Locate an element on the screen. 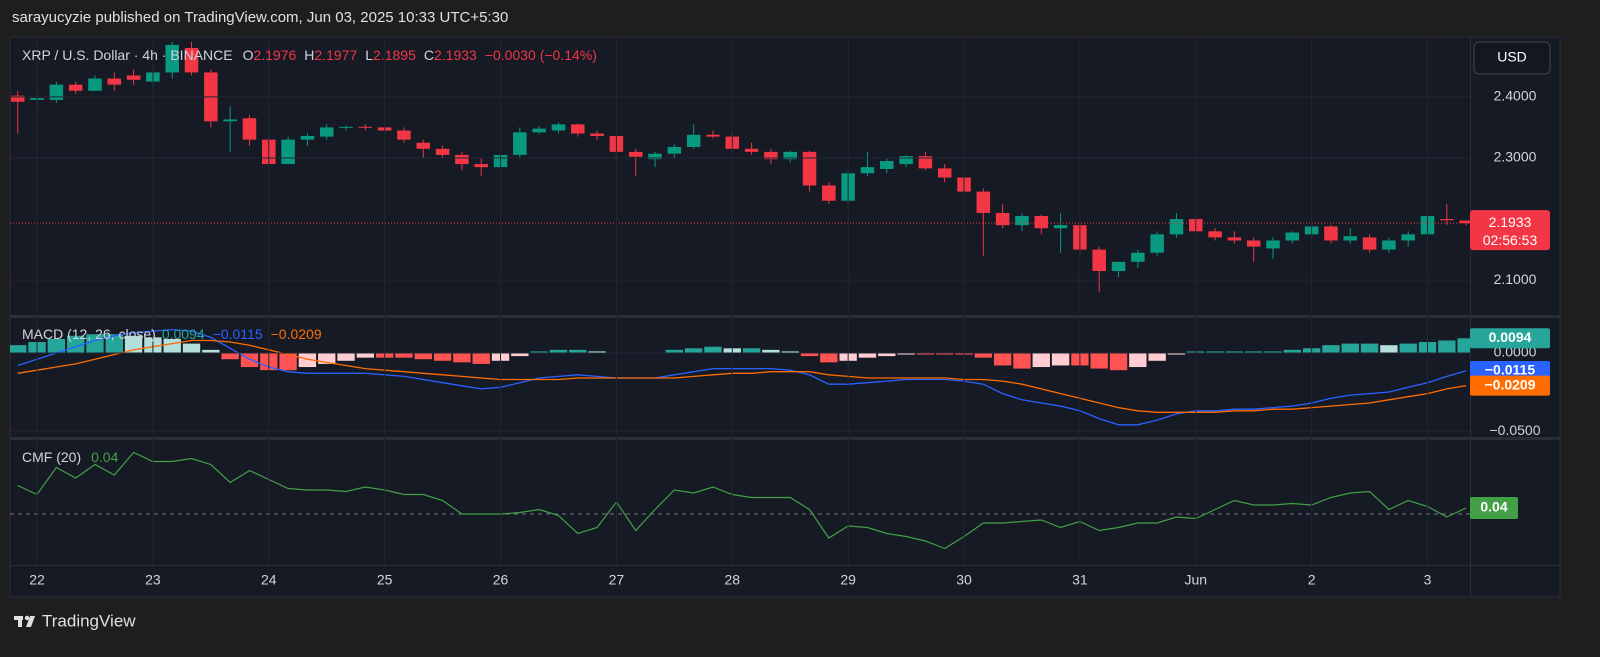 The image size is (1600, 657). x-tick-label: 25 is located at coordinates (385, 580).